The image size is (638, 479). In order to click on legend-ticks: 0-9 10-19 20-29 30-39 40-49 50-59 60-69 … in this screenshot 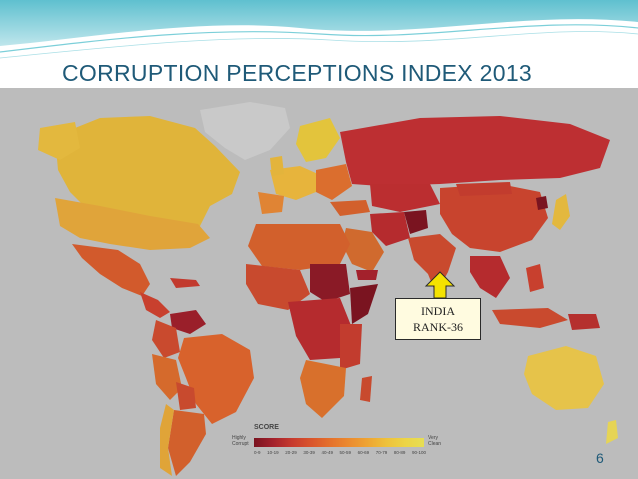, I will do `click(340, 452)`.